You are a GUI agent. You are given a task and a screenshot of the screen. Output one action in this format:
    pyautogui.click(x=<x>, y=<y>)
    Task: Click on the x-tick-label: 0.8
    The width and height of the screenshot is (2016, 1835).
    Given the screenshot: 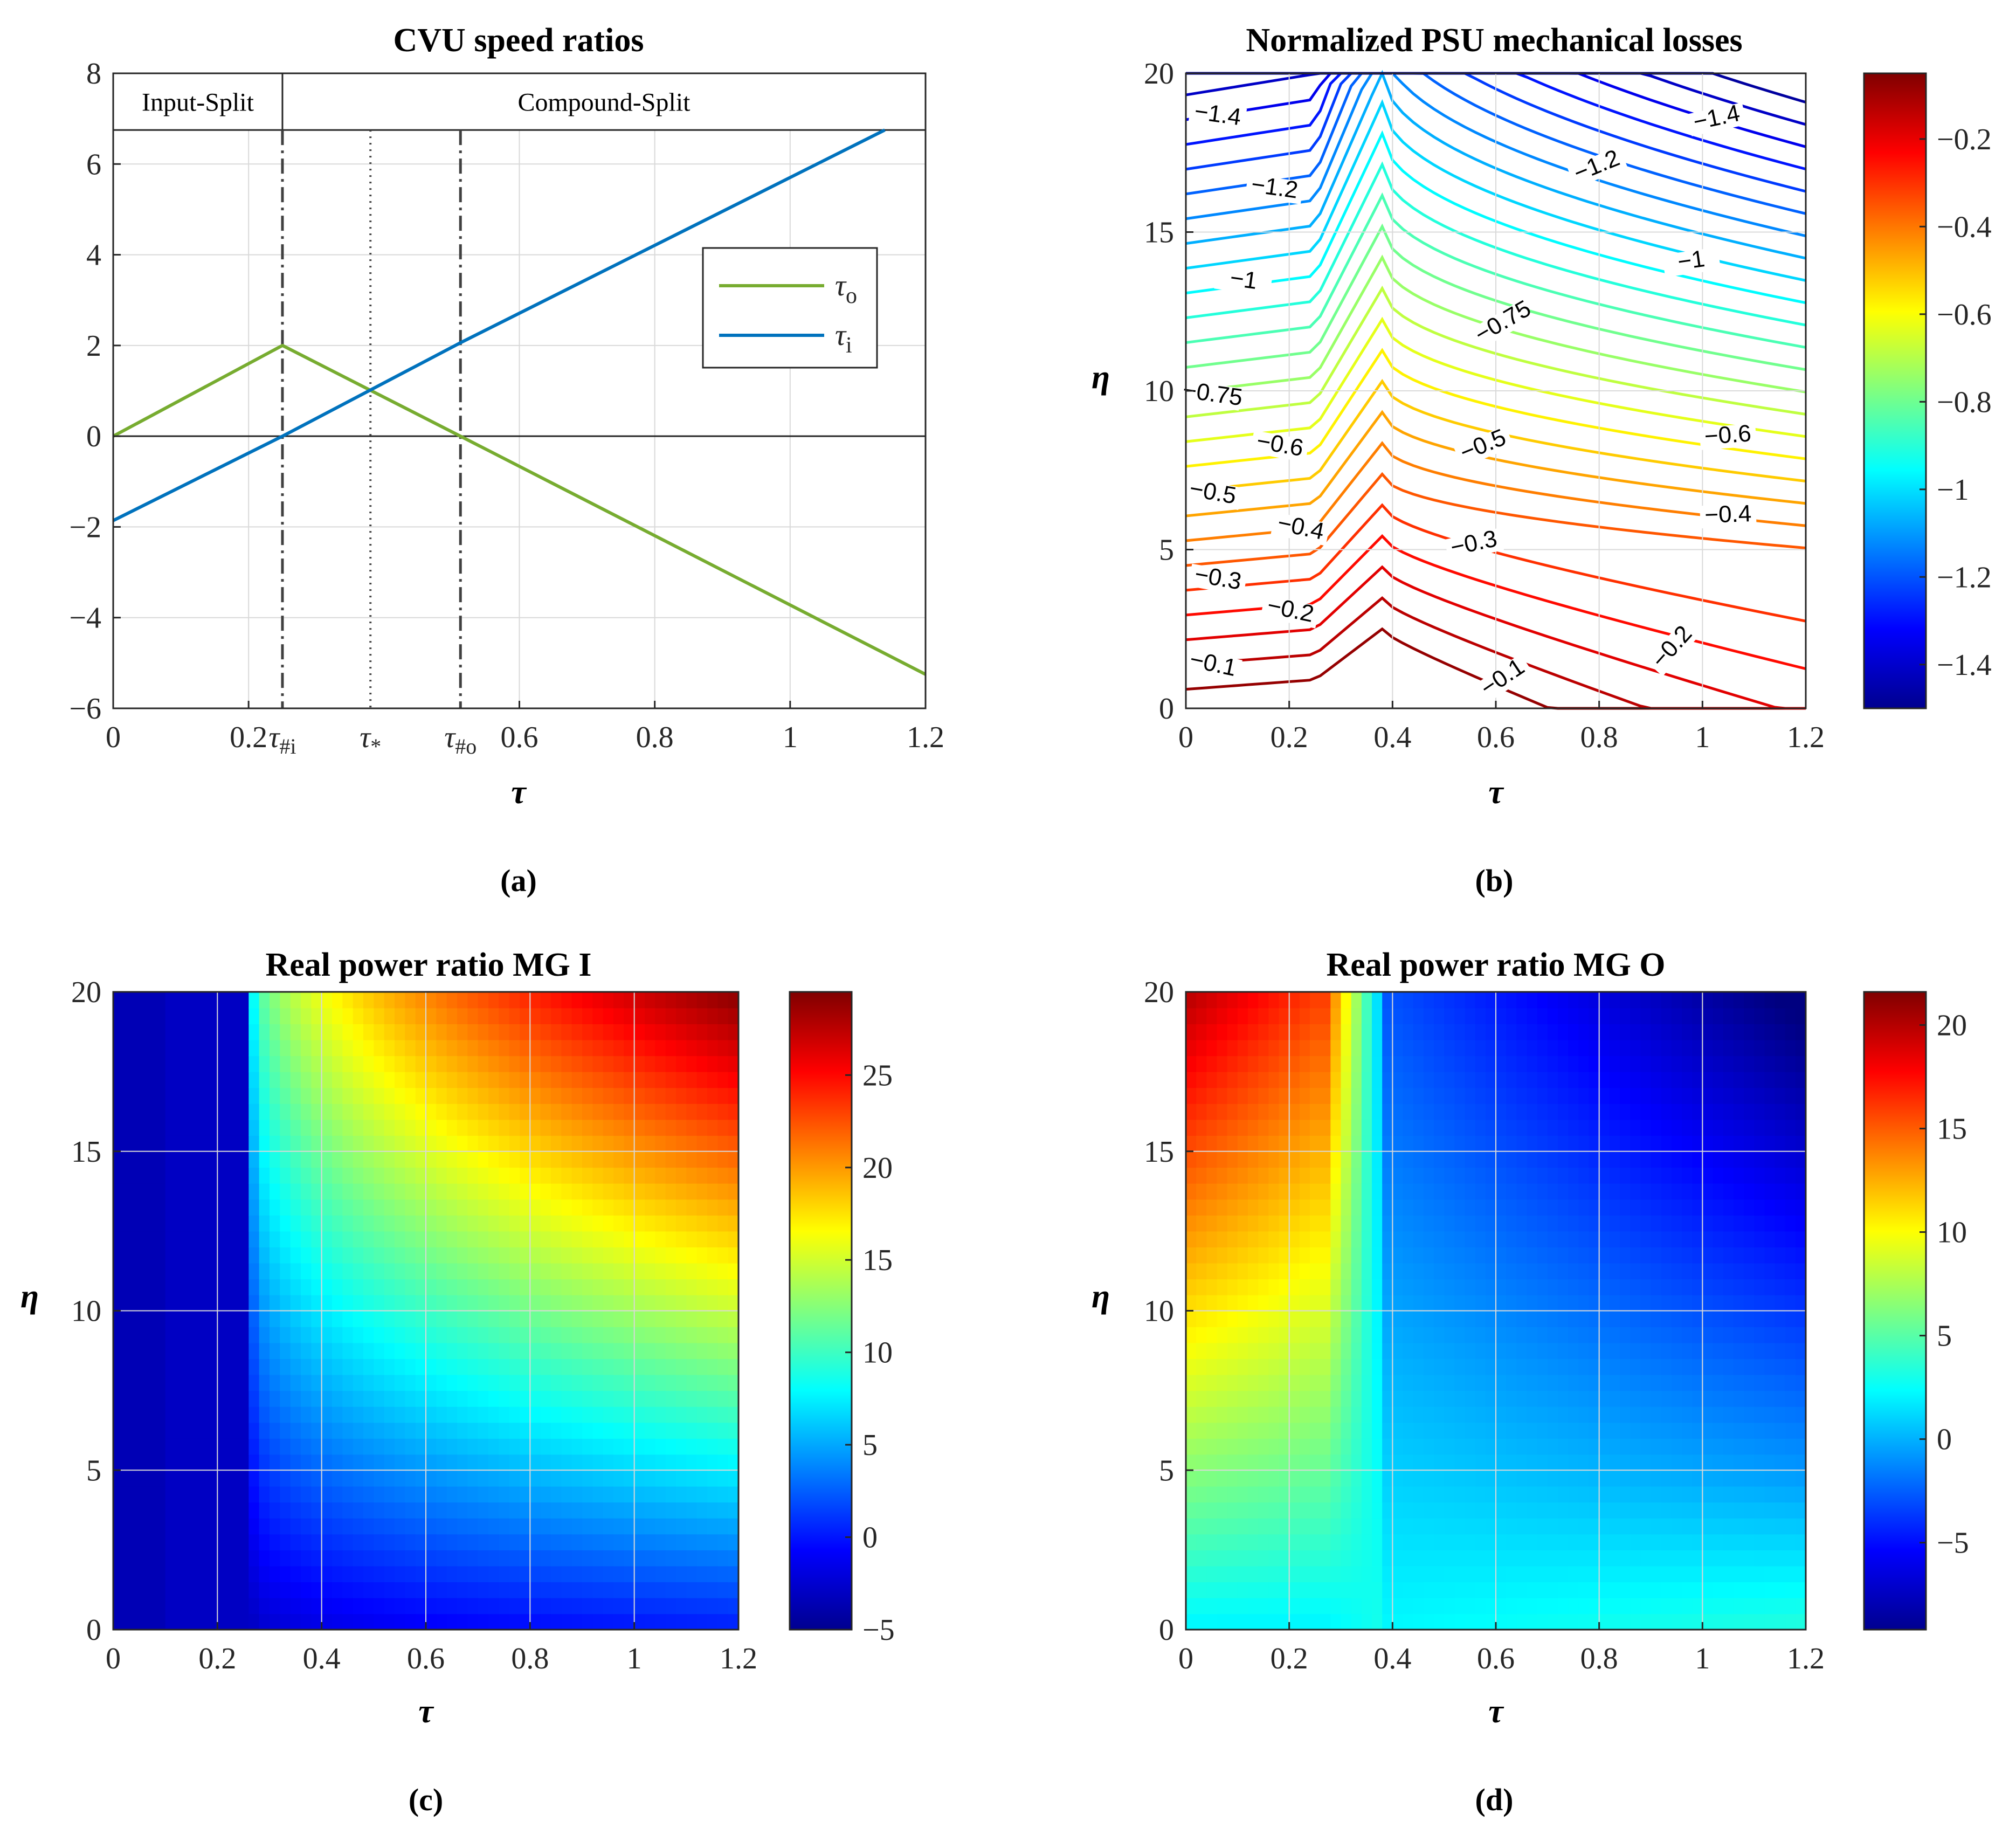 What is the action you would take?
    pyautogui.click(x=1599, y=737)
    